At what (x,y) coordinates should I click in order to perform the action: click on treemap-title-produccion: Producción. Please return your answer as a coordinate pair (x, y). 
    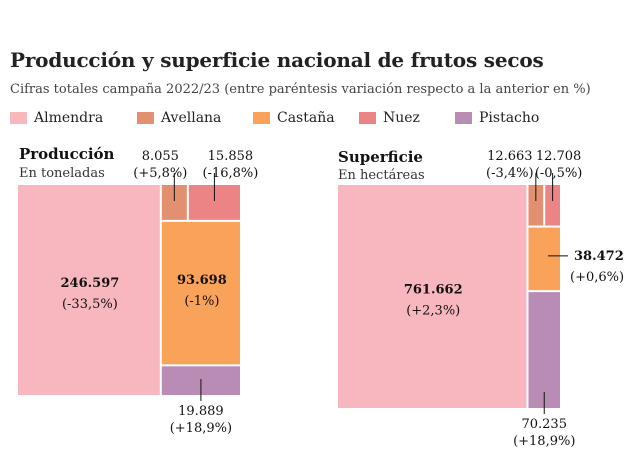
    Looking at the image, I should click on (67, 154).